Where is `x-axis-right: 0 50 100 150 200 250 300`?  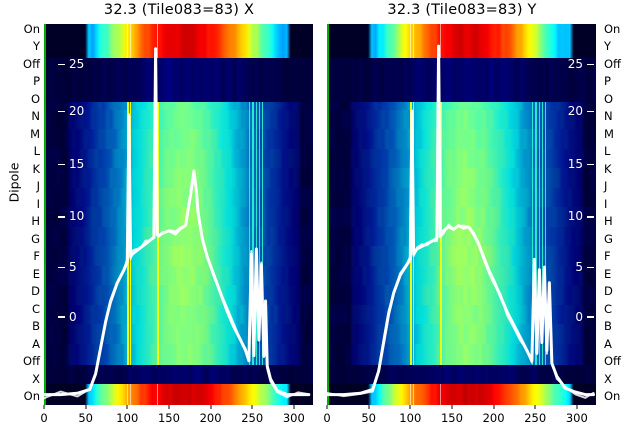
x-axis-right: 0 50 100 150 200 250 300 is located at coordinates (459, 420).